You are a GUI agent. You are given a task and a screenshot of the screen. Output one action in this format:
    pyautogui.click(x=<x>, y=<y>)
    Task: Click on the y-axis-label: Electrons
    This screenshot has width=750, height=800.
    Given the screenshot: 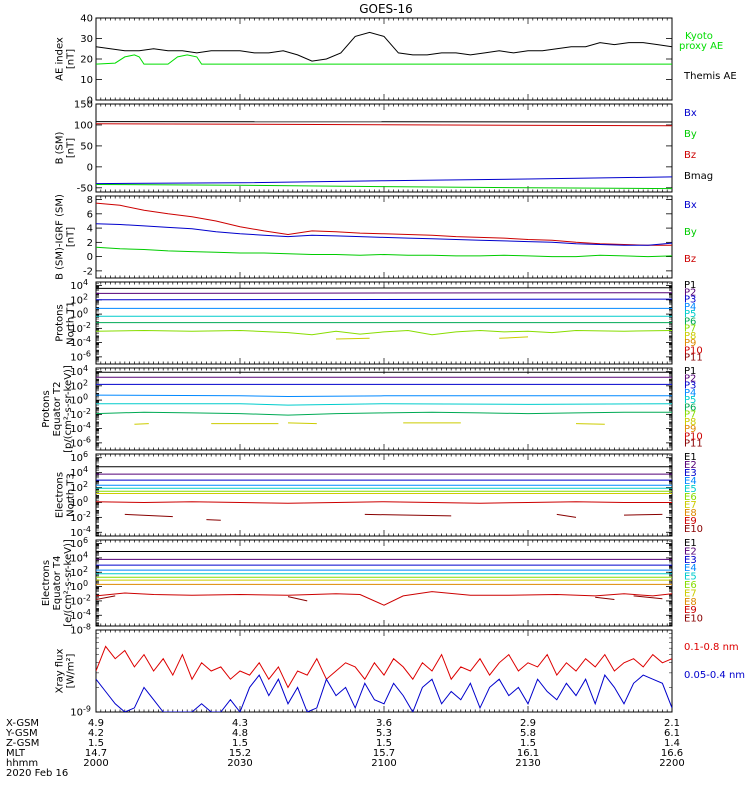 What is the action you would take?
    pyautogui.click(x=60, y=495)
    